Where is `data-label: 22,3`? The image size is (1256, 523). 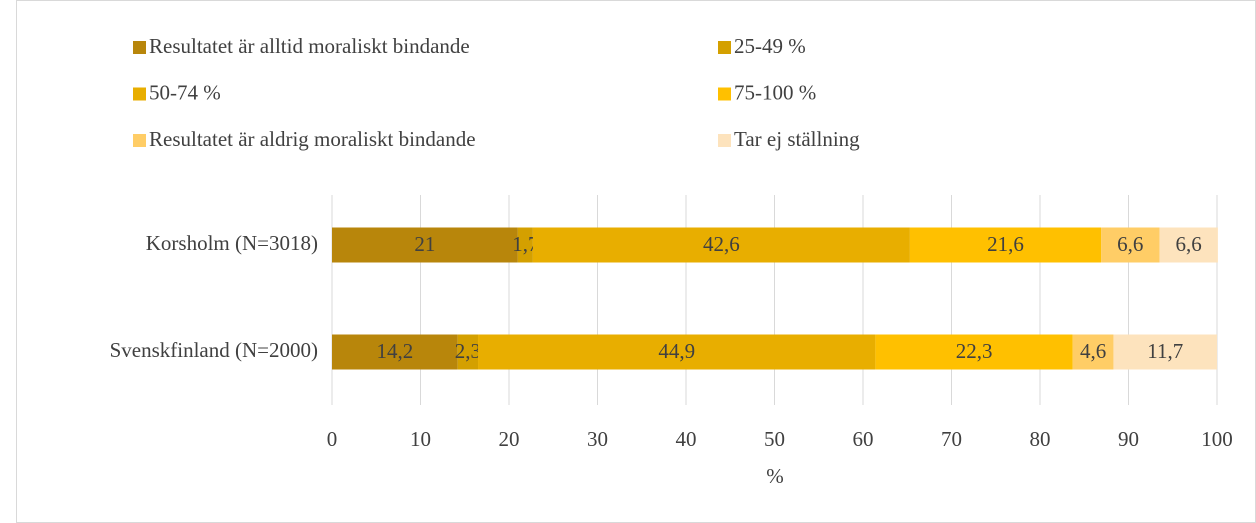 data-label: 22,3 is located at coordinates (974, 351).